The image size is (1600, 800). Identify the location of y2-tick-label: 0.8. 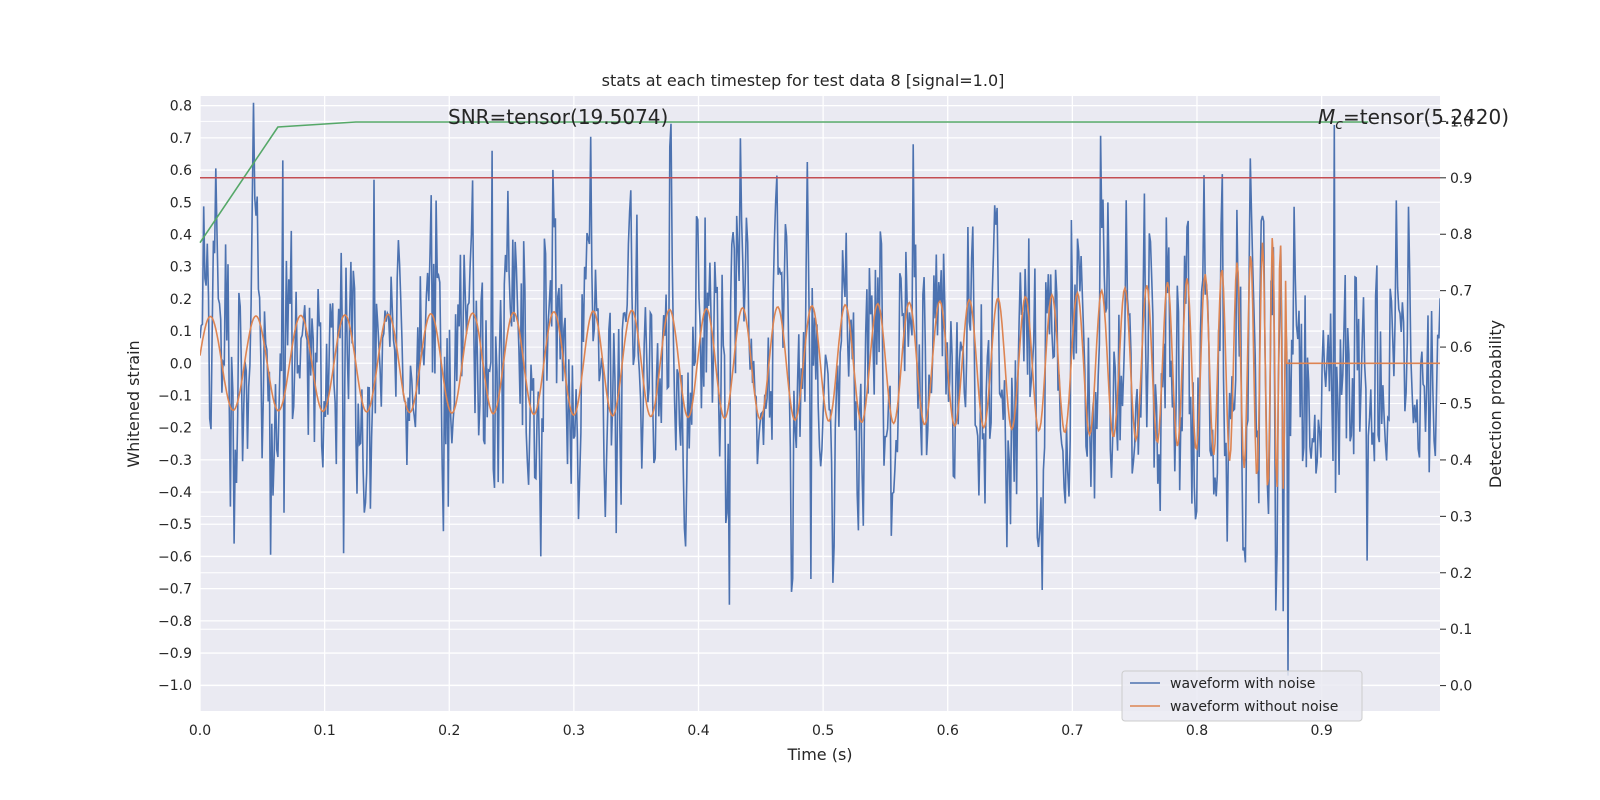
(1461, 235).